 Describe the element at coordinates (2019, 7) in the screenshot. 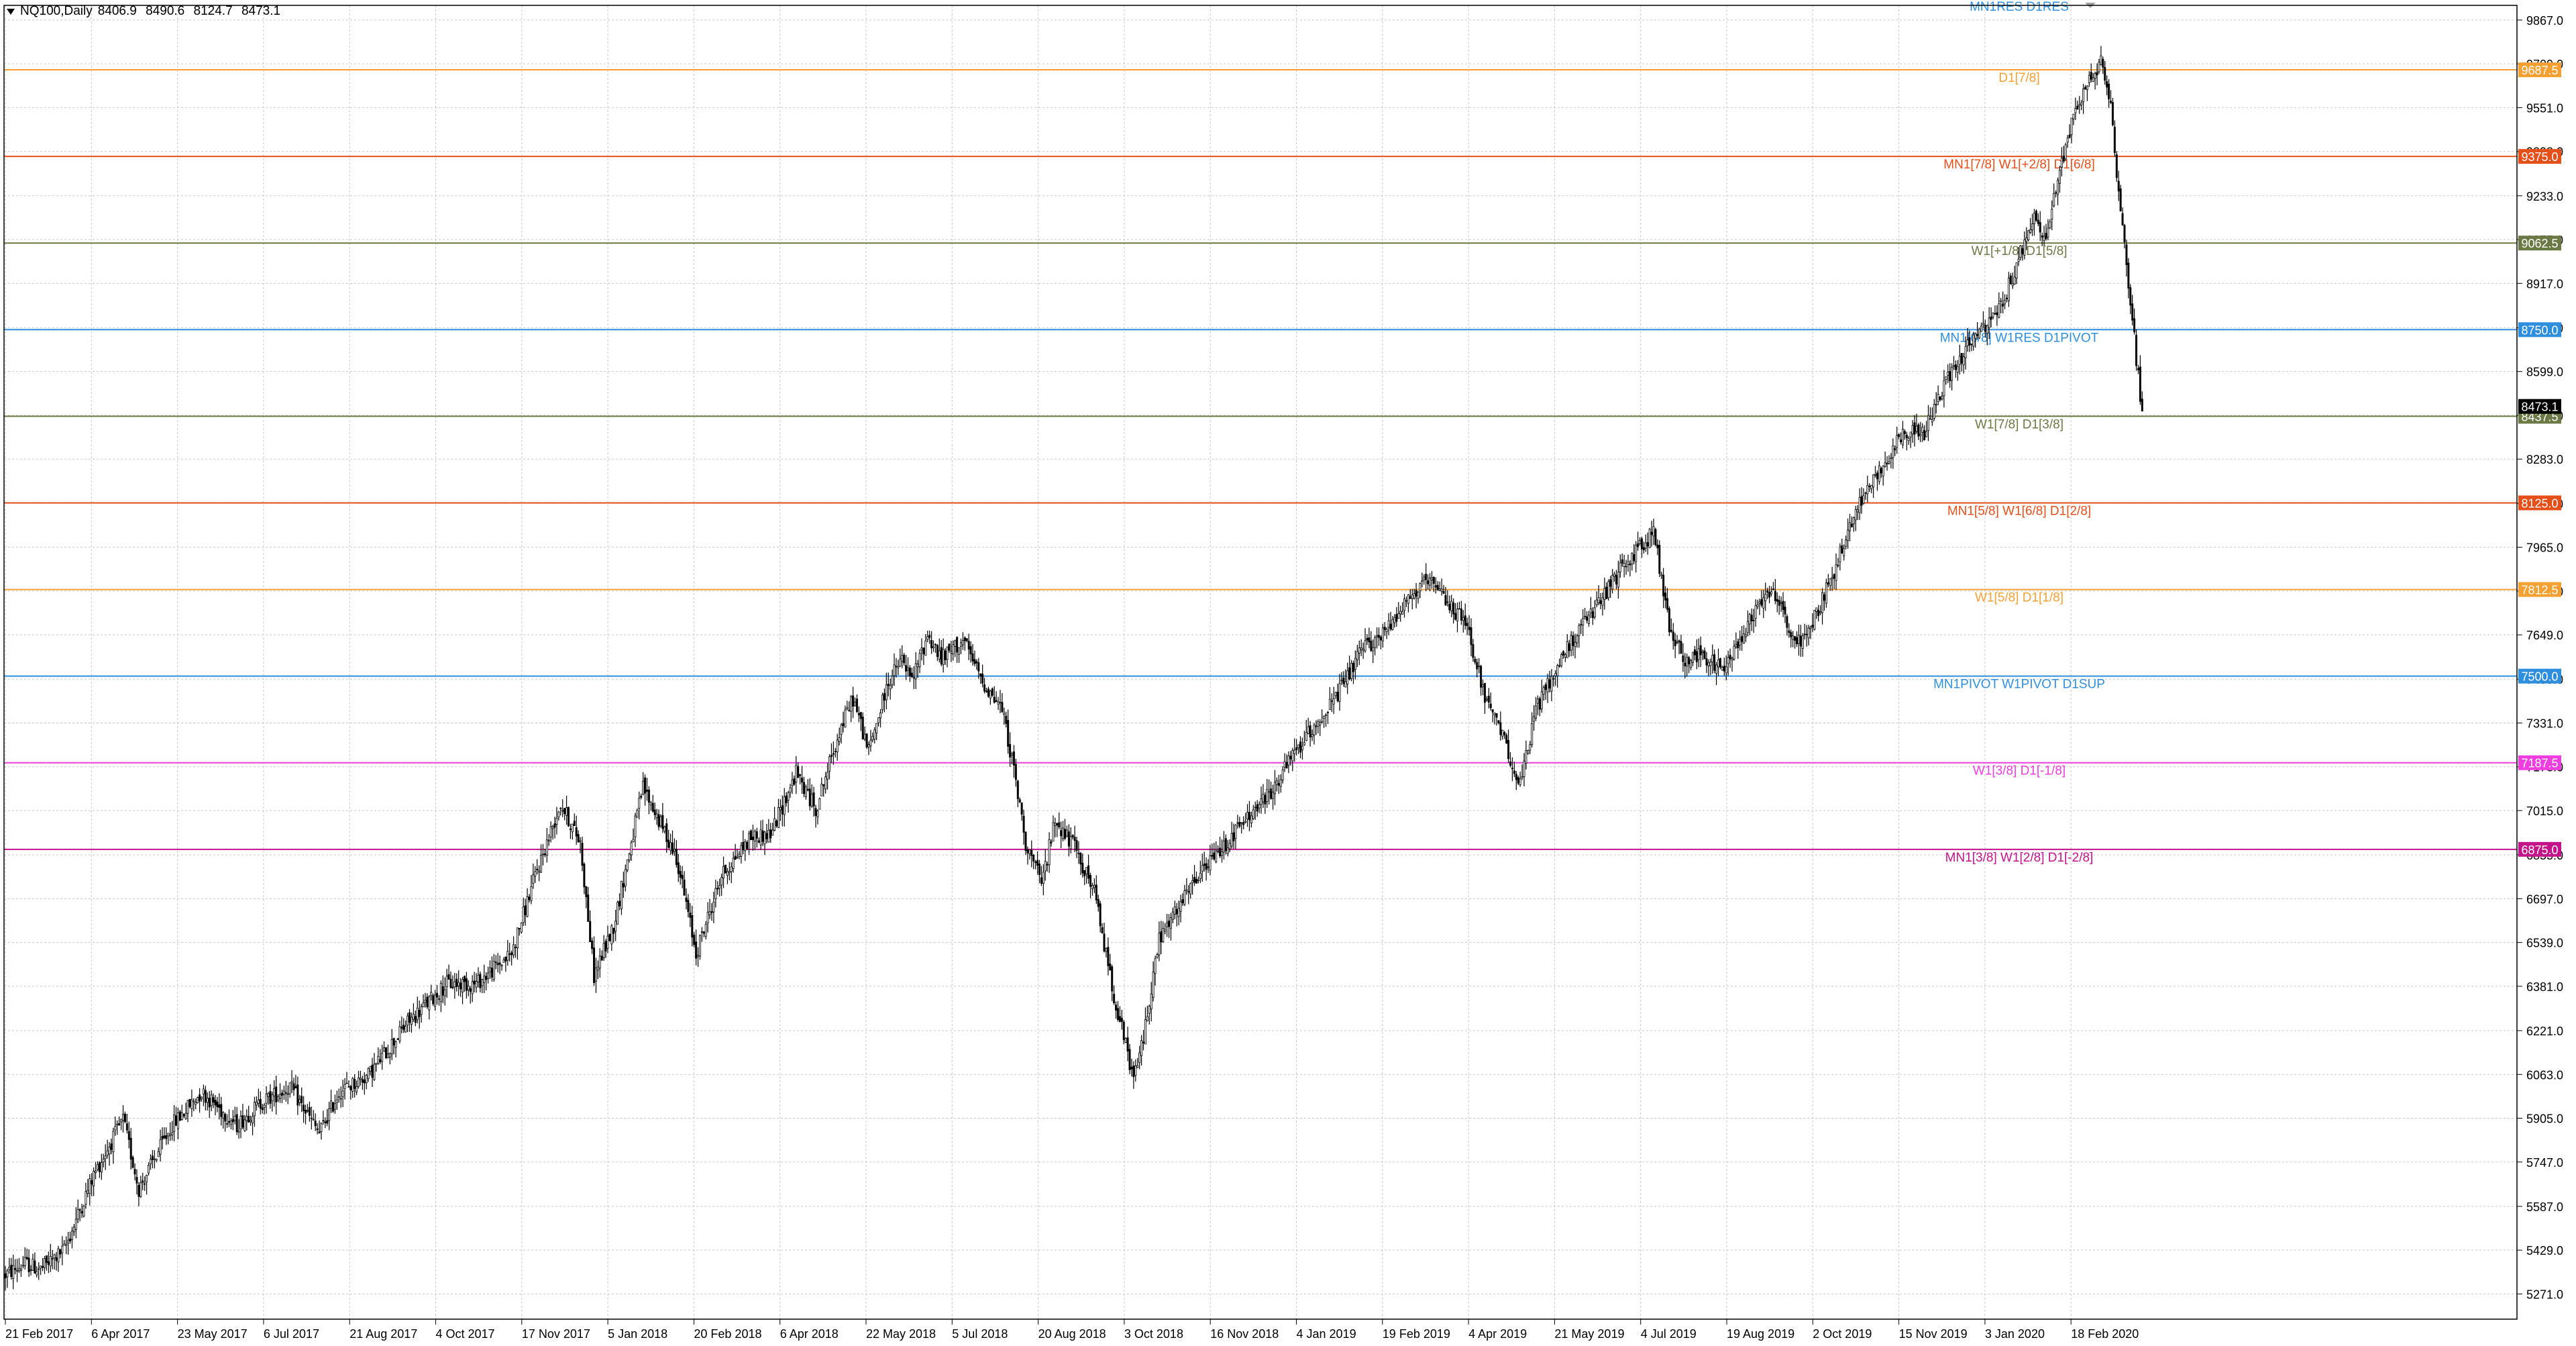

I see `top-level-label: MN1RES D1RES` at that location.